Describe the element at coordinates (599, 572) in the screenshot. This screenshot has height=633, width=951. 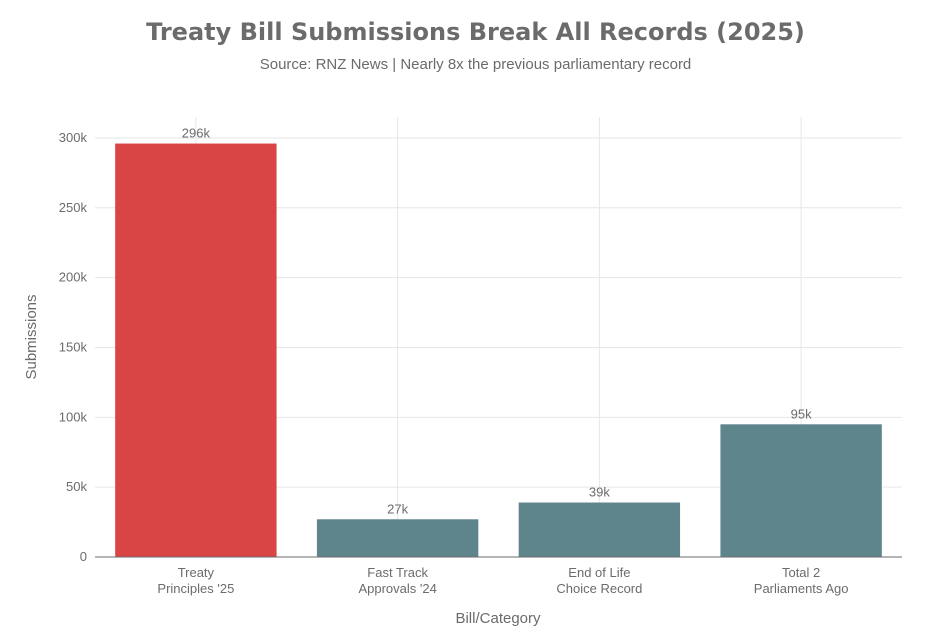
I see `x-tick-label: End of Life` at that location.